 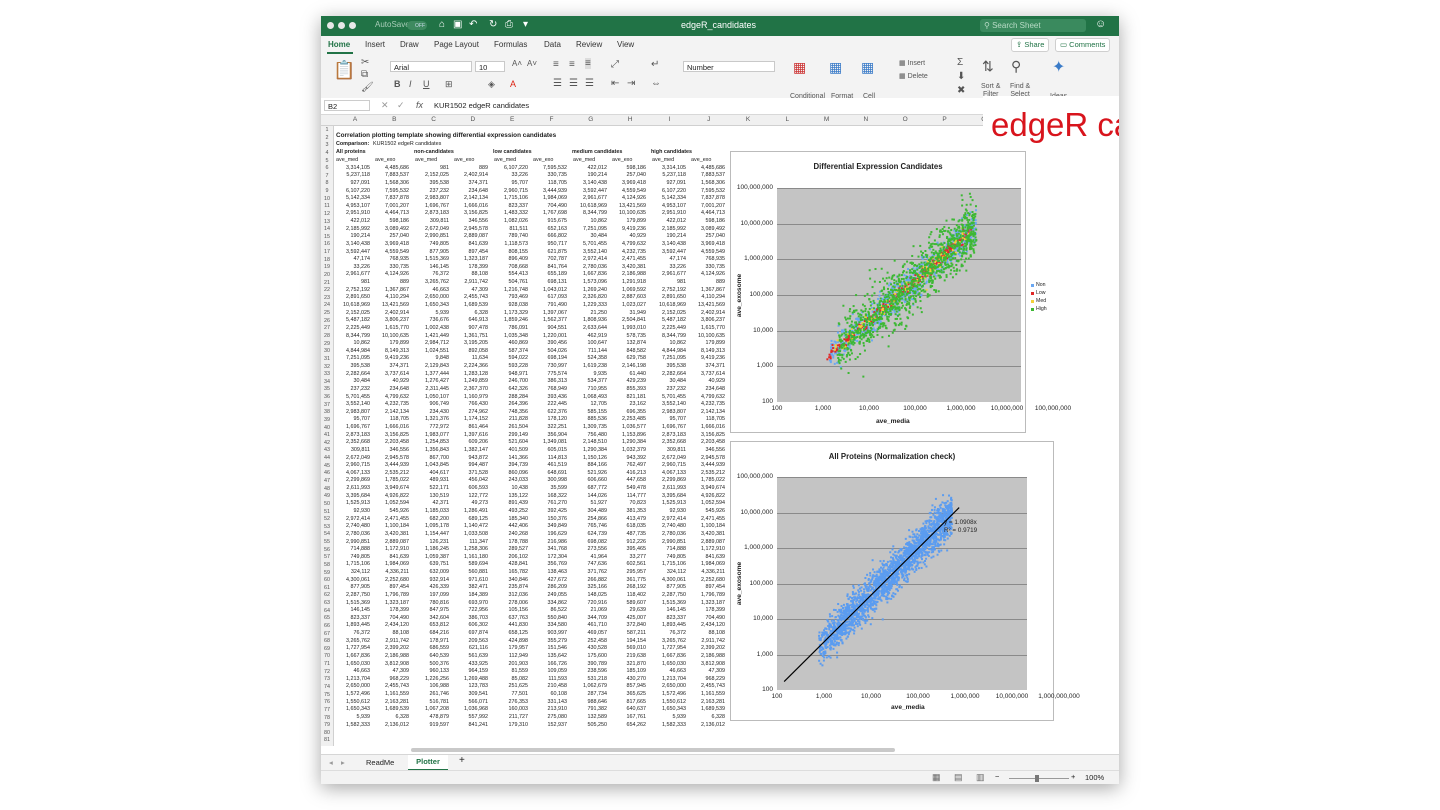 I want to click on table-cell: 1,515,369, so click(x=358, y=602).